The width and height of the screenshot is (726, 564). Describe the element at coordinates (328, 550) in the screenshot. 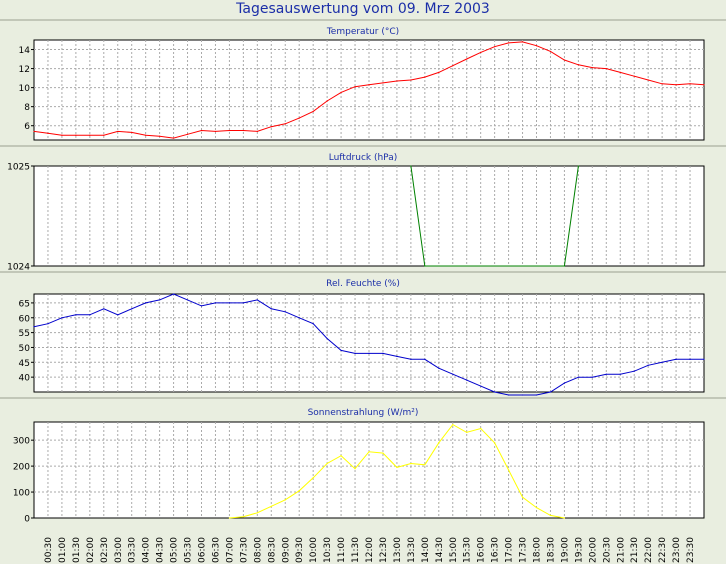

I see `x-tick-label: 10:30` at that location.